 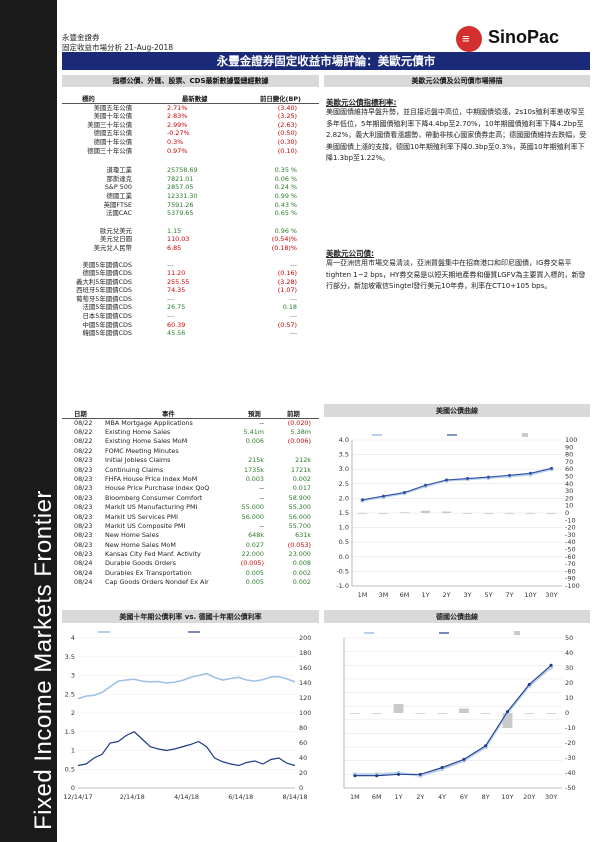 I want to click on cal-forecast: 215k, so click(x=256, y=460).